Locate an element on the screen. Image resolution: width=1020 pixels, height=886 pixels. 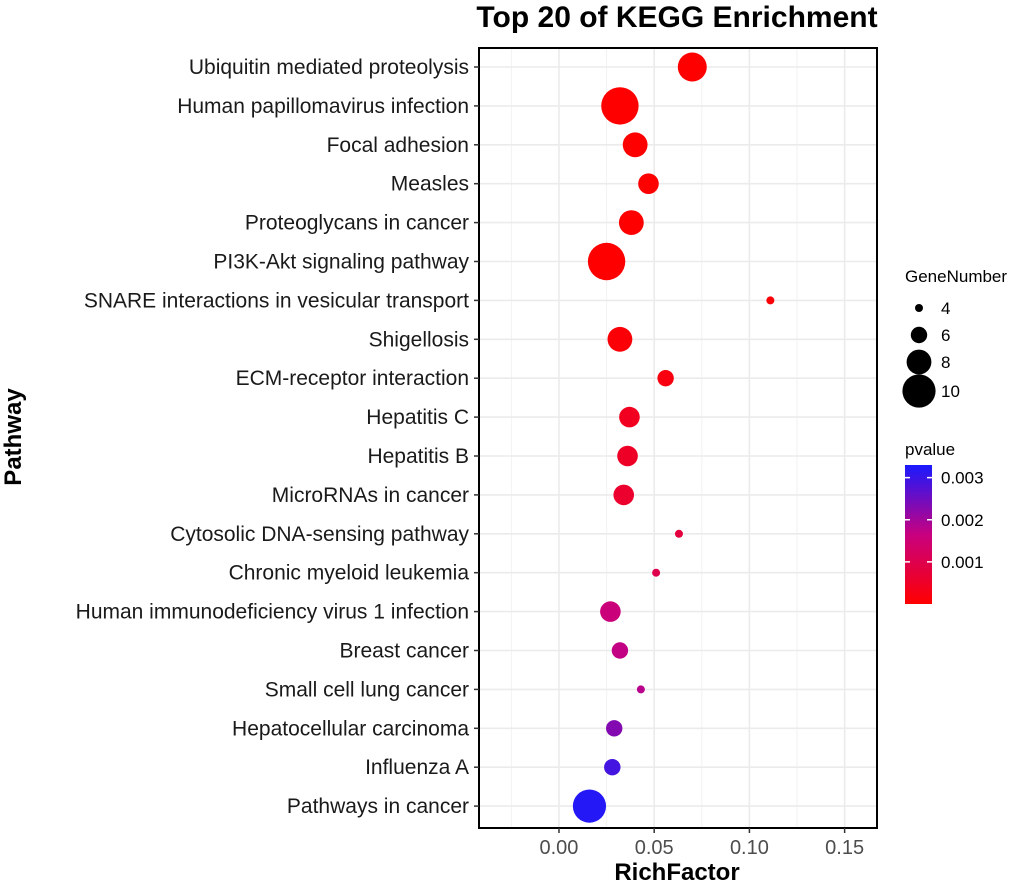
x-axis-label: RichFactor is located at coordinates (676, 872).